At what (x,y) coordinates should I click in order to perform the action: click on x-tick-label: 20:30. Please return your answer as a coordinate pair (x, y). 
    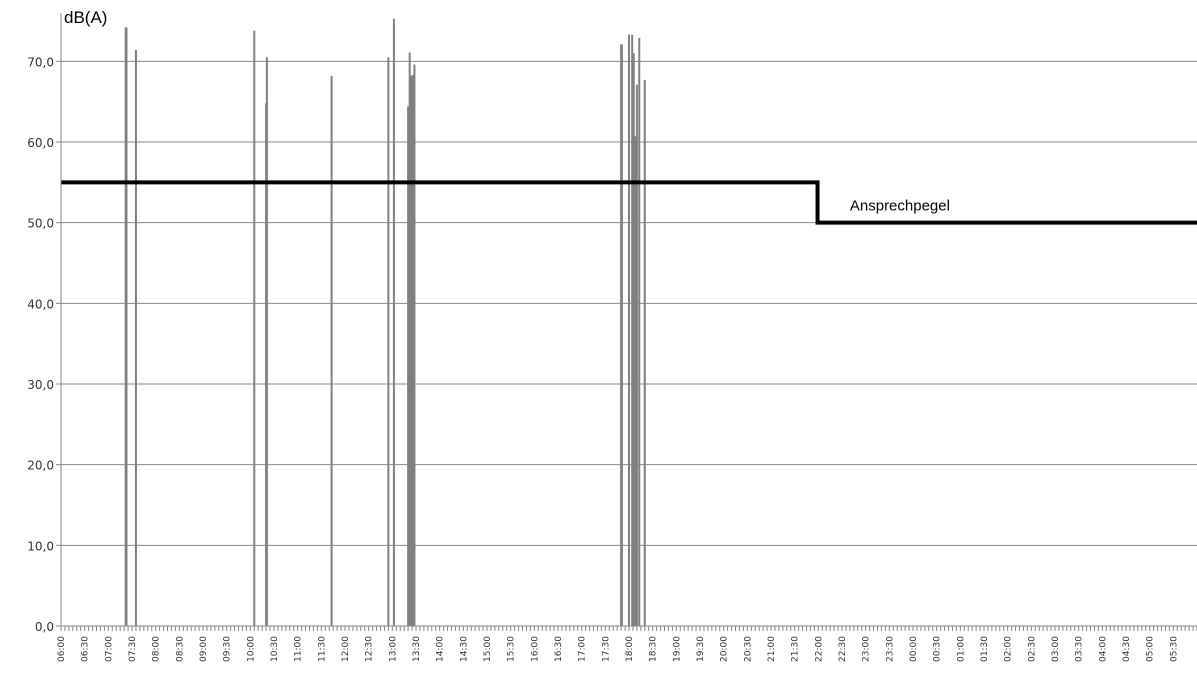
    Looking at the image, I should click on (748, 649).